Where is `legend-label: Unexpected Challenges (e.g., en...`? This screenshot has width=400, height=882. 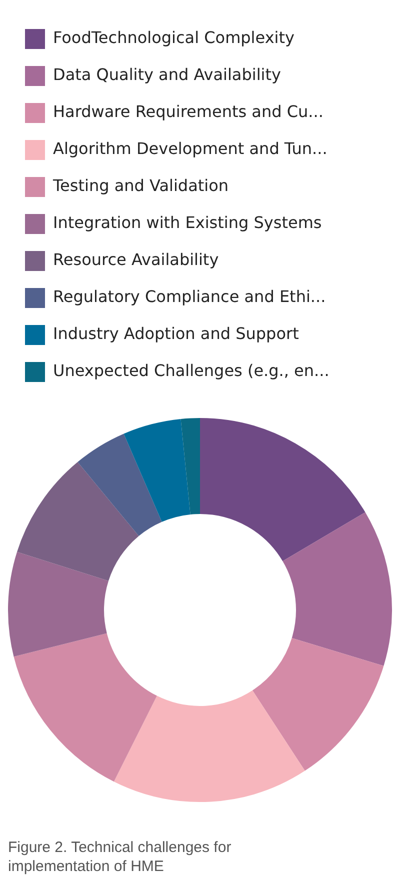 legend-label: Unexpected Challenges (e.g., en... is located at coordinates (191, 370).